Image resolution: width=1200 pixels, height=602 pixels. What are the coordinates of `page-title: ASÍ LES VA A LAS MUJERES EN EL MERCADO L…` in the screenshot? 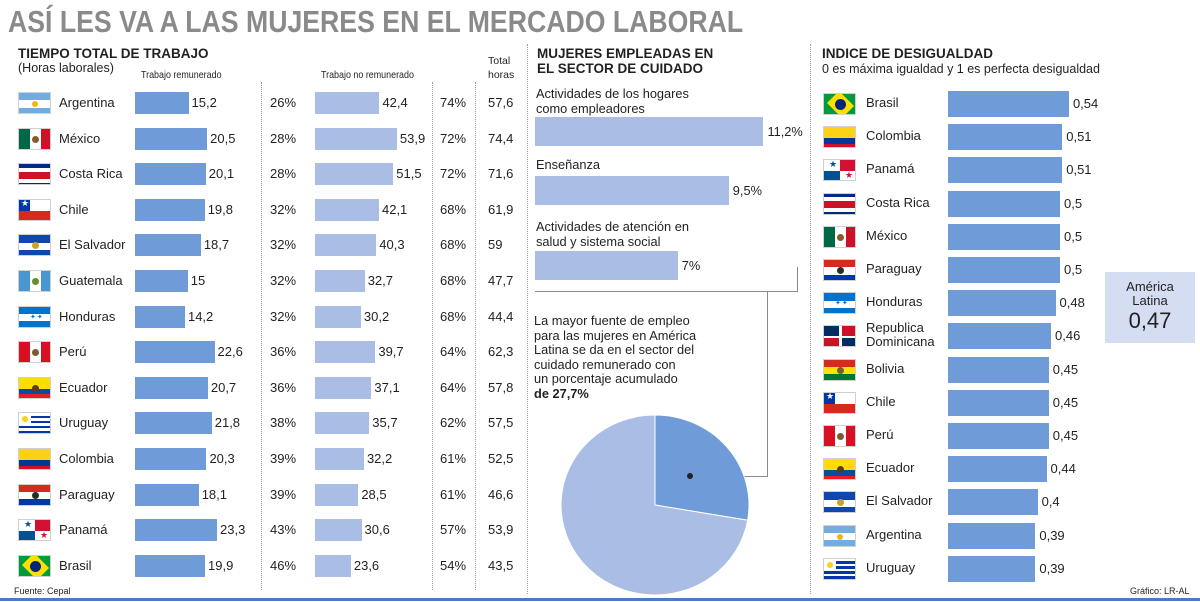 It's located at (376, 21).